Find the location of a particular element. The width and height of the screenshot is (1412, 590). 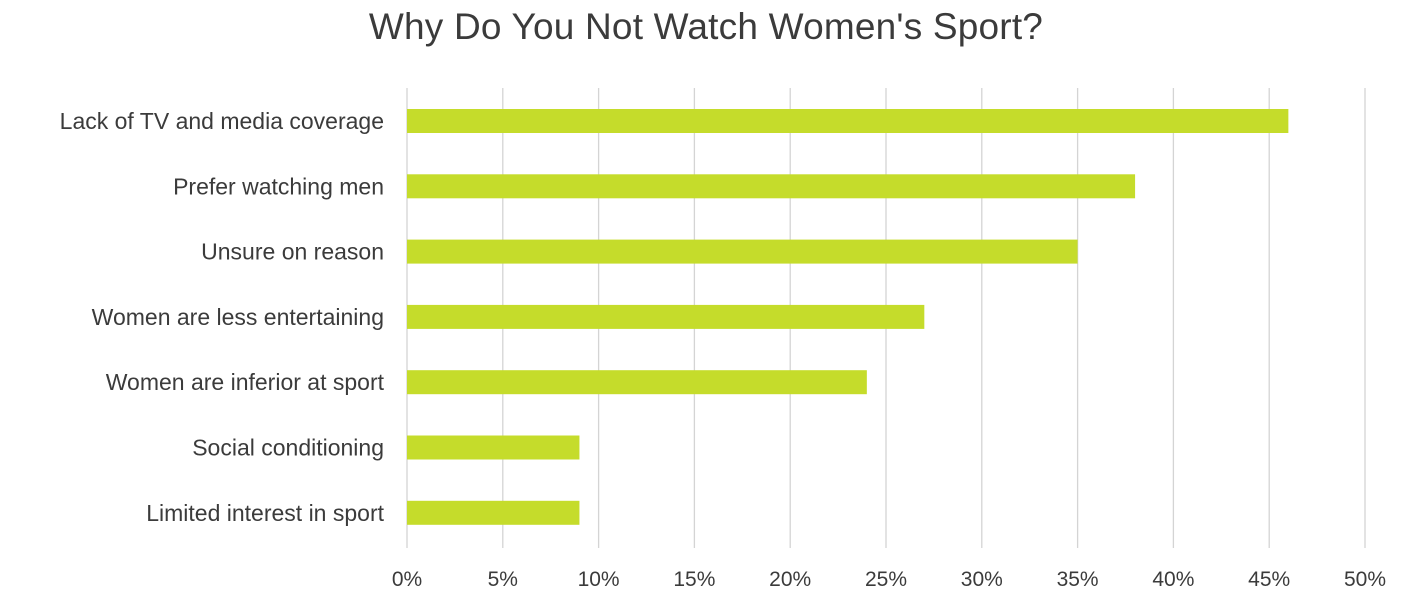

x-tick-label: 45% is located at coordinates (1269, 579).